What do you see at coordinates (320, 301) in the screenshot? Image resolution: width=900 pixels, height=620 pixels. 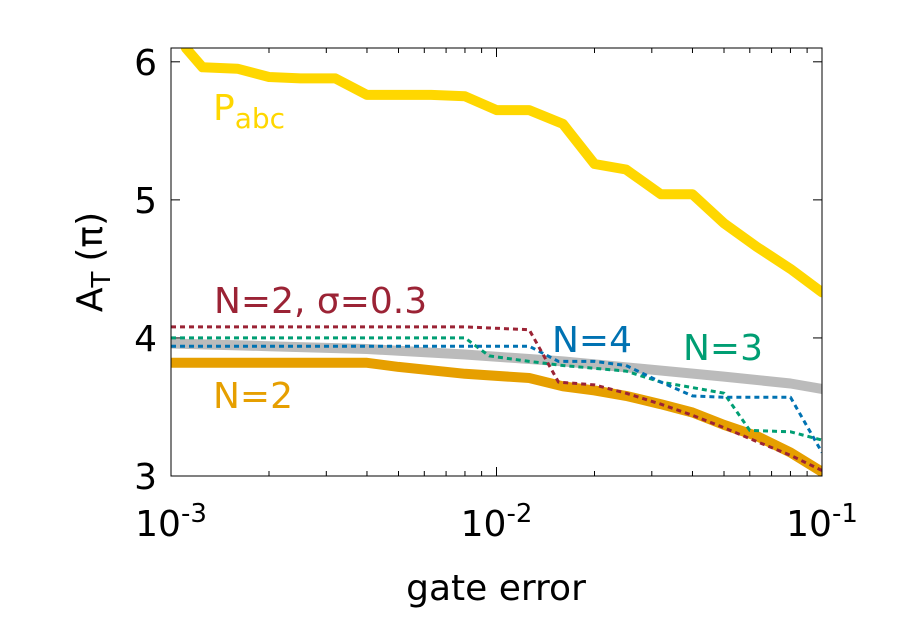 I see `series-label-n2-sigma: N=2, σ=0.3` at bounding box center [320, 301].